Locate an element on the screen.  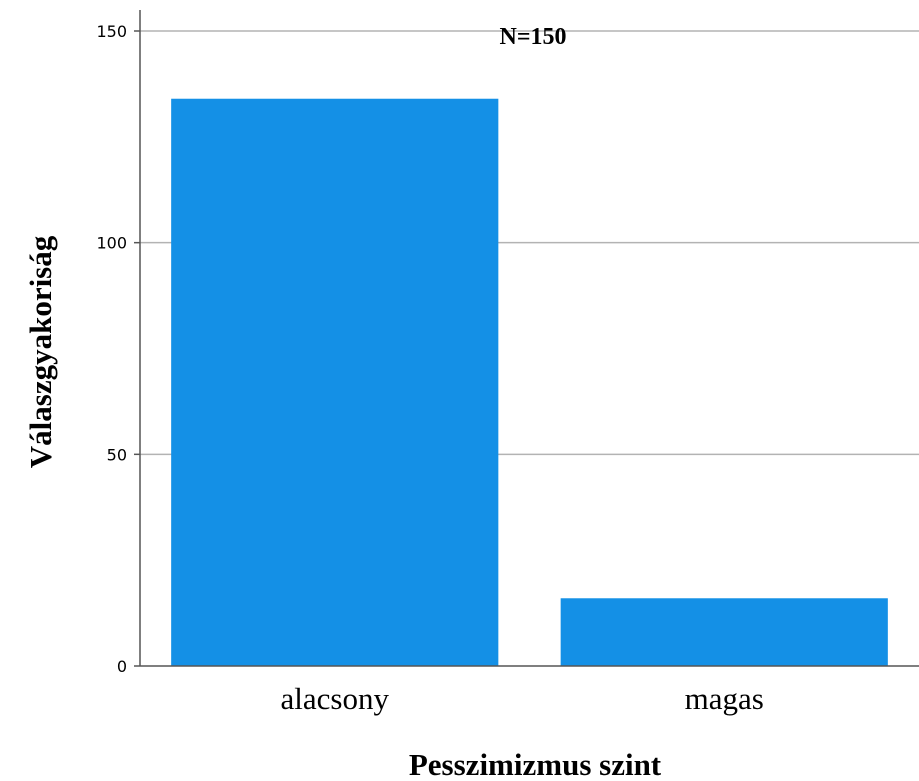
sample-size-annotation: N=150 is located at coordinates (532, 37).